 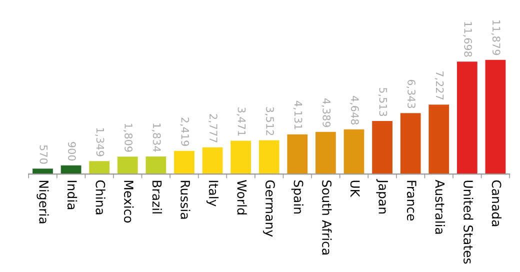 What do you see at coordinates (383, 102) in the screenshot?
I see `data-label: 5,513` at bounding box center [383, 102].